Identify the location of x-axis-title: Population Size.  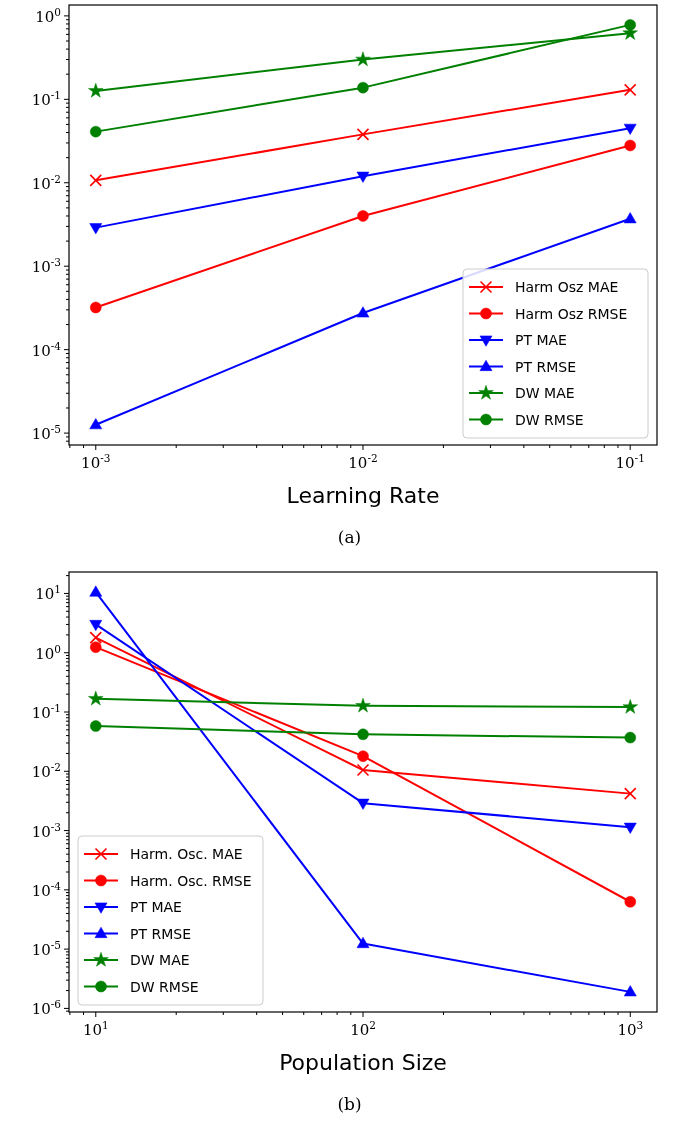
(363, 1062).